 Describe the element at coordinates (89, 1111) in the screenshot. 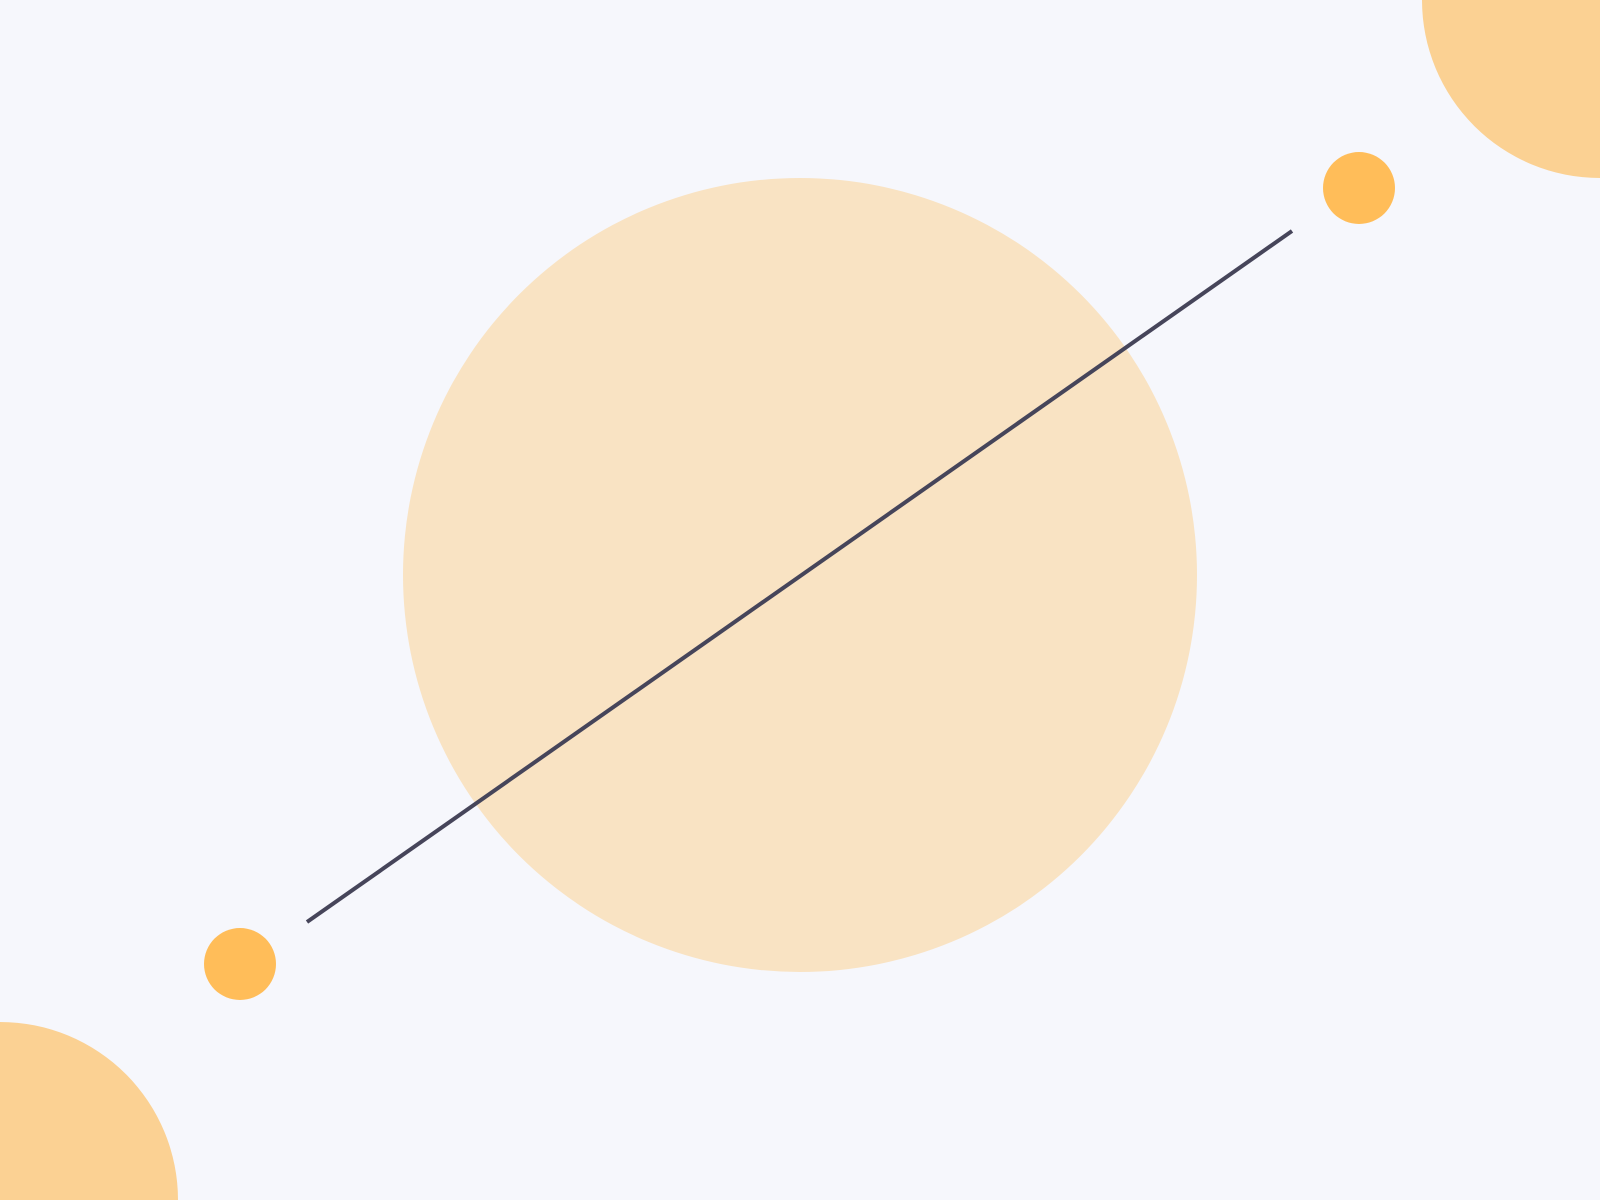

I see `corner-circle-bottom-left` at that location.